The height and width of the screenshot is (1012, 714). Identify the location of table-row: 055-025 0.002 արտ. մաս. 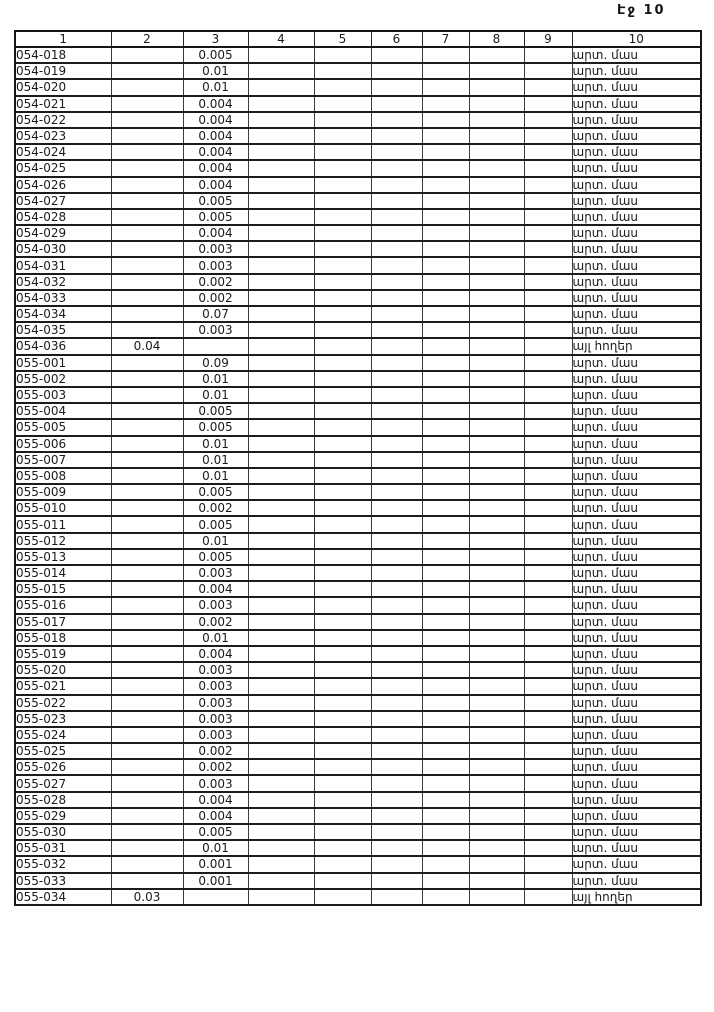
(358, 751).